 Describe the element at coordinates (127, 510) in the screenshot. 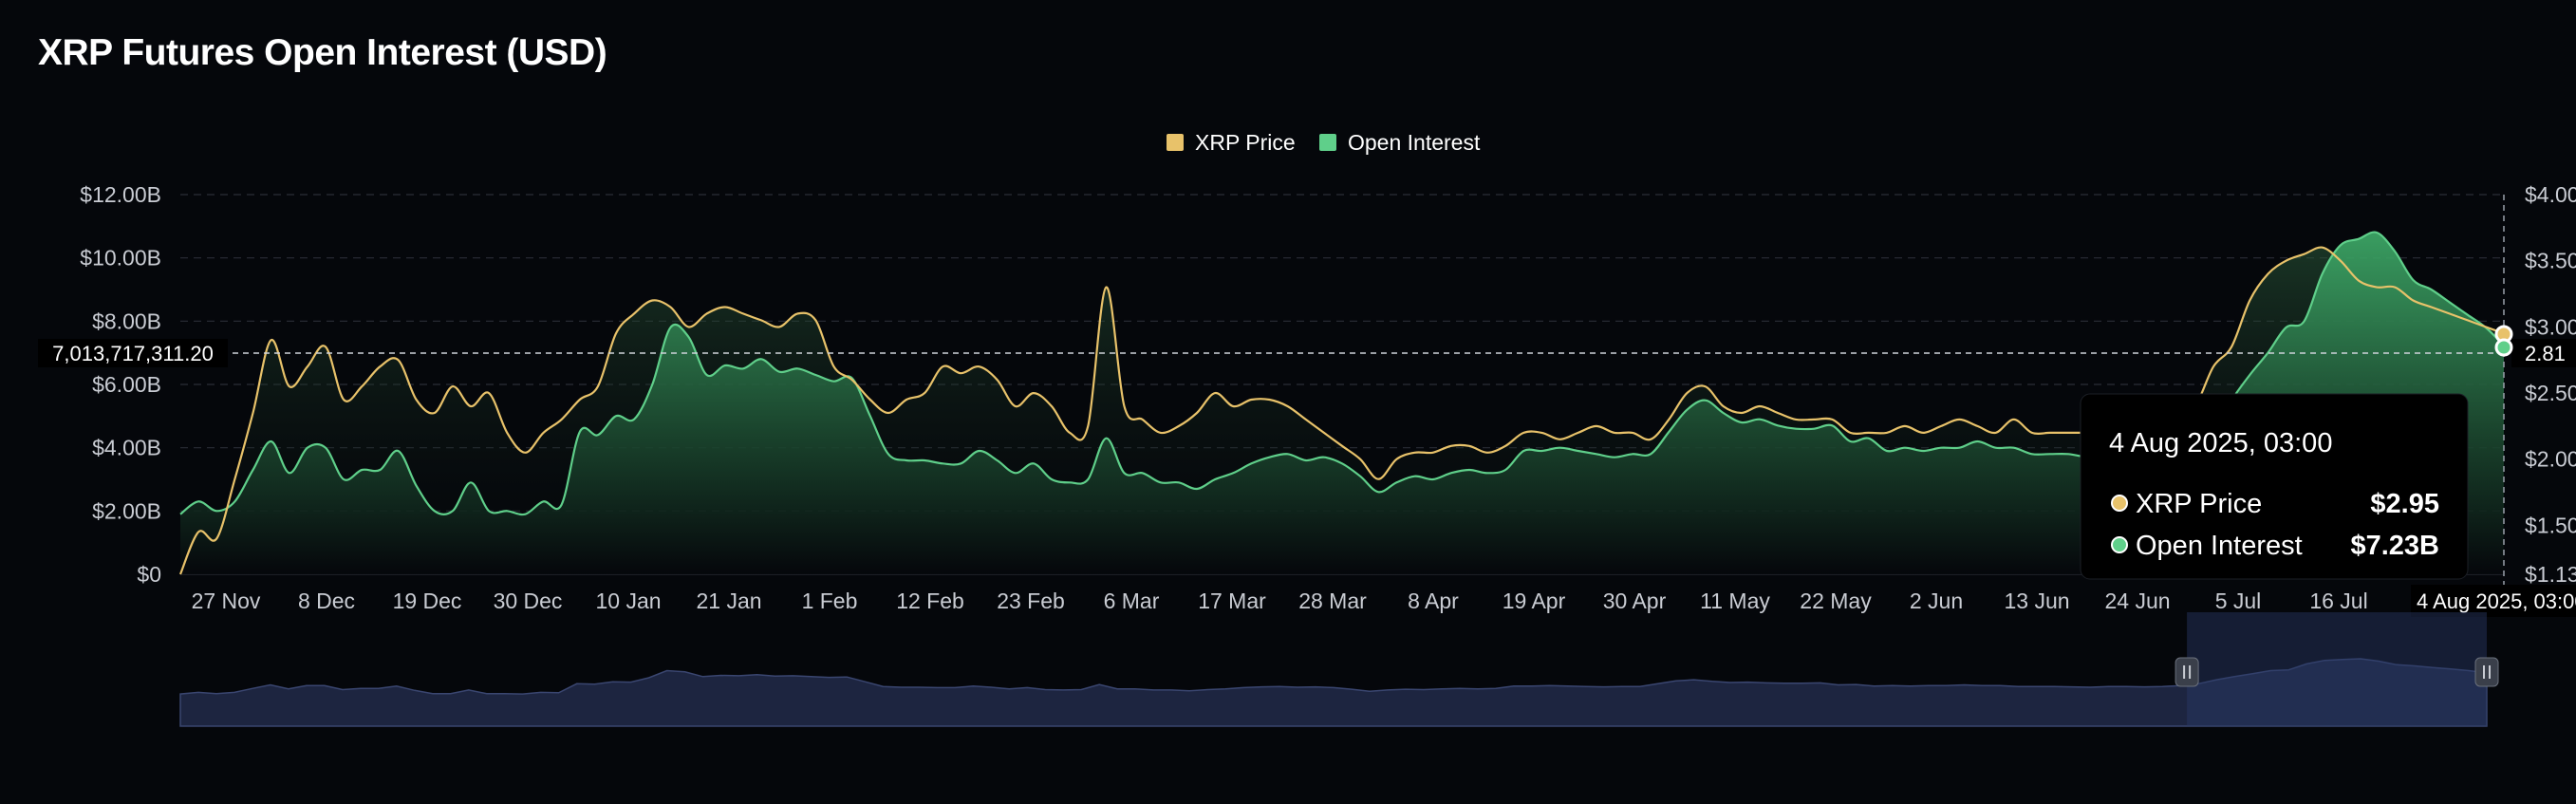

I see `y-left-tick-label: $2.00B` at that location.